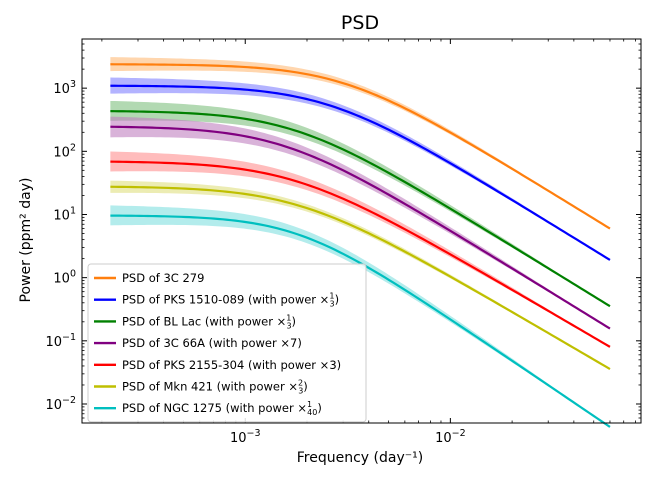  I want to click on y-tick-label: 10⁻², so click(60, 404).